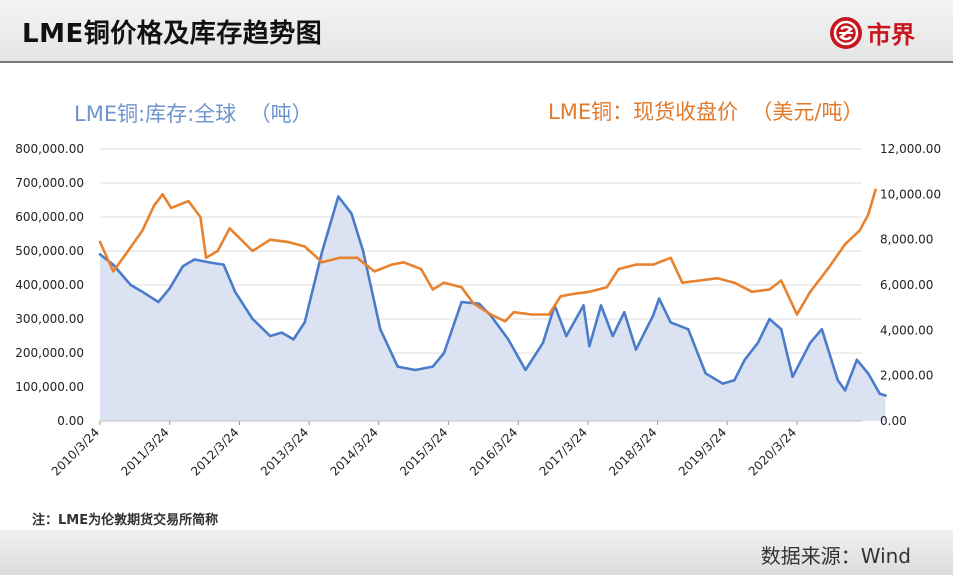 This screenshot has height=575, width=953. What do you see at coordinates (632, 451) in the screenshot?
I see `x-tick-label: 2018/3/24` at bounding box center [632, 451].